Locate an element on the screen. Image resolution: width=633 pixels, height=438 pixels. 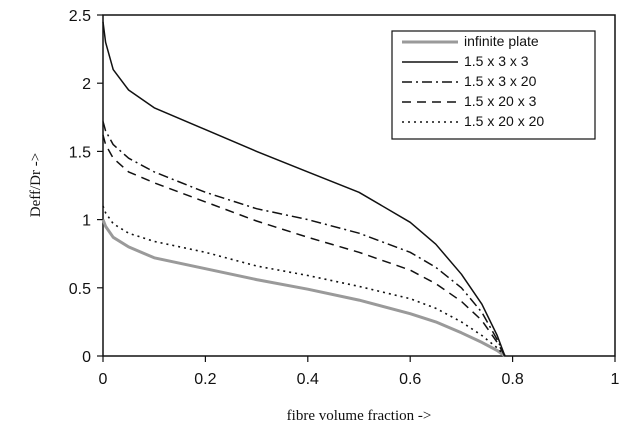
x-axis-title: fibre volume fraction -> is located at coordinates (359, 416).